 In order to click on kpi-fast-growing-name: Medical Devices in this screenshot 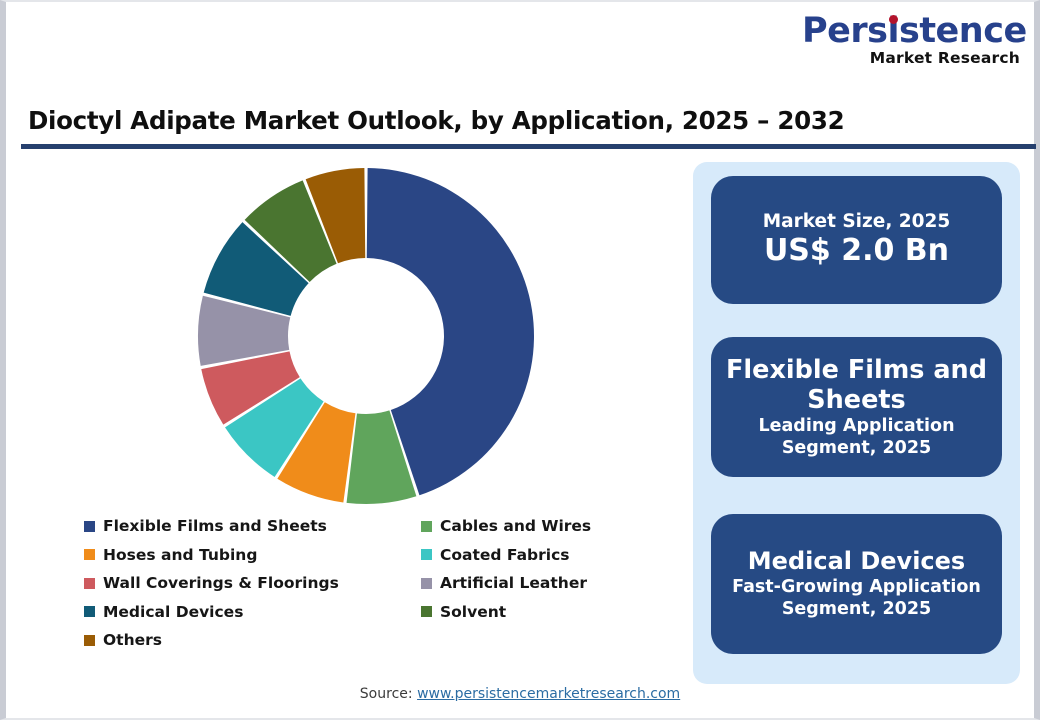, I will do `click(856, 561)`.